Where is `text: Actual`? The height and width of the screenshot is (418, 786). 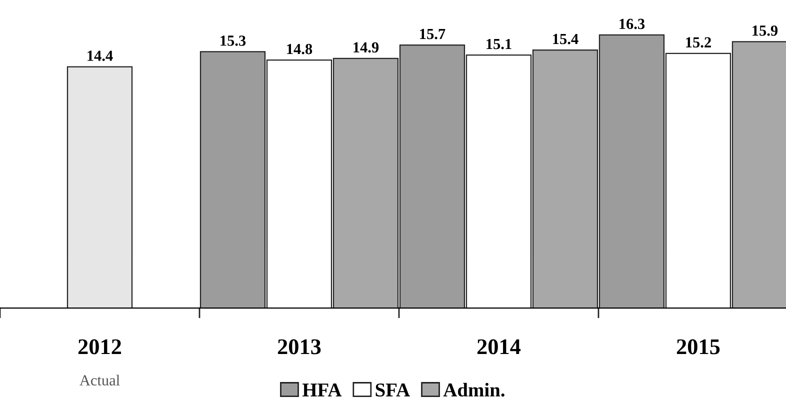
text: Actual is located at coordinates (100, 380).